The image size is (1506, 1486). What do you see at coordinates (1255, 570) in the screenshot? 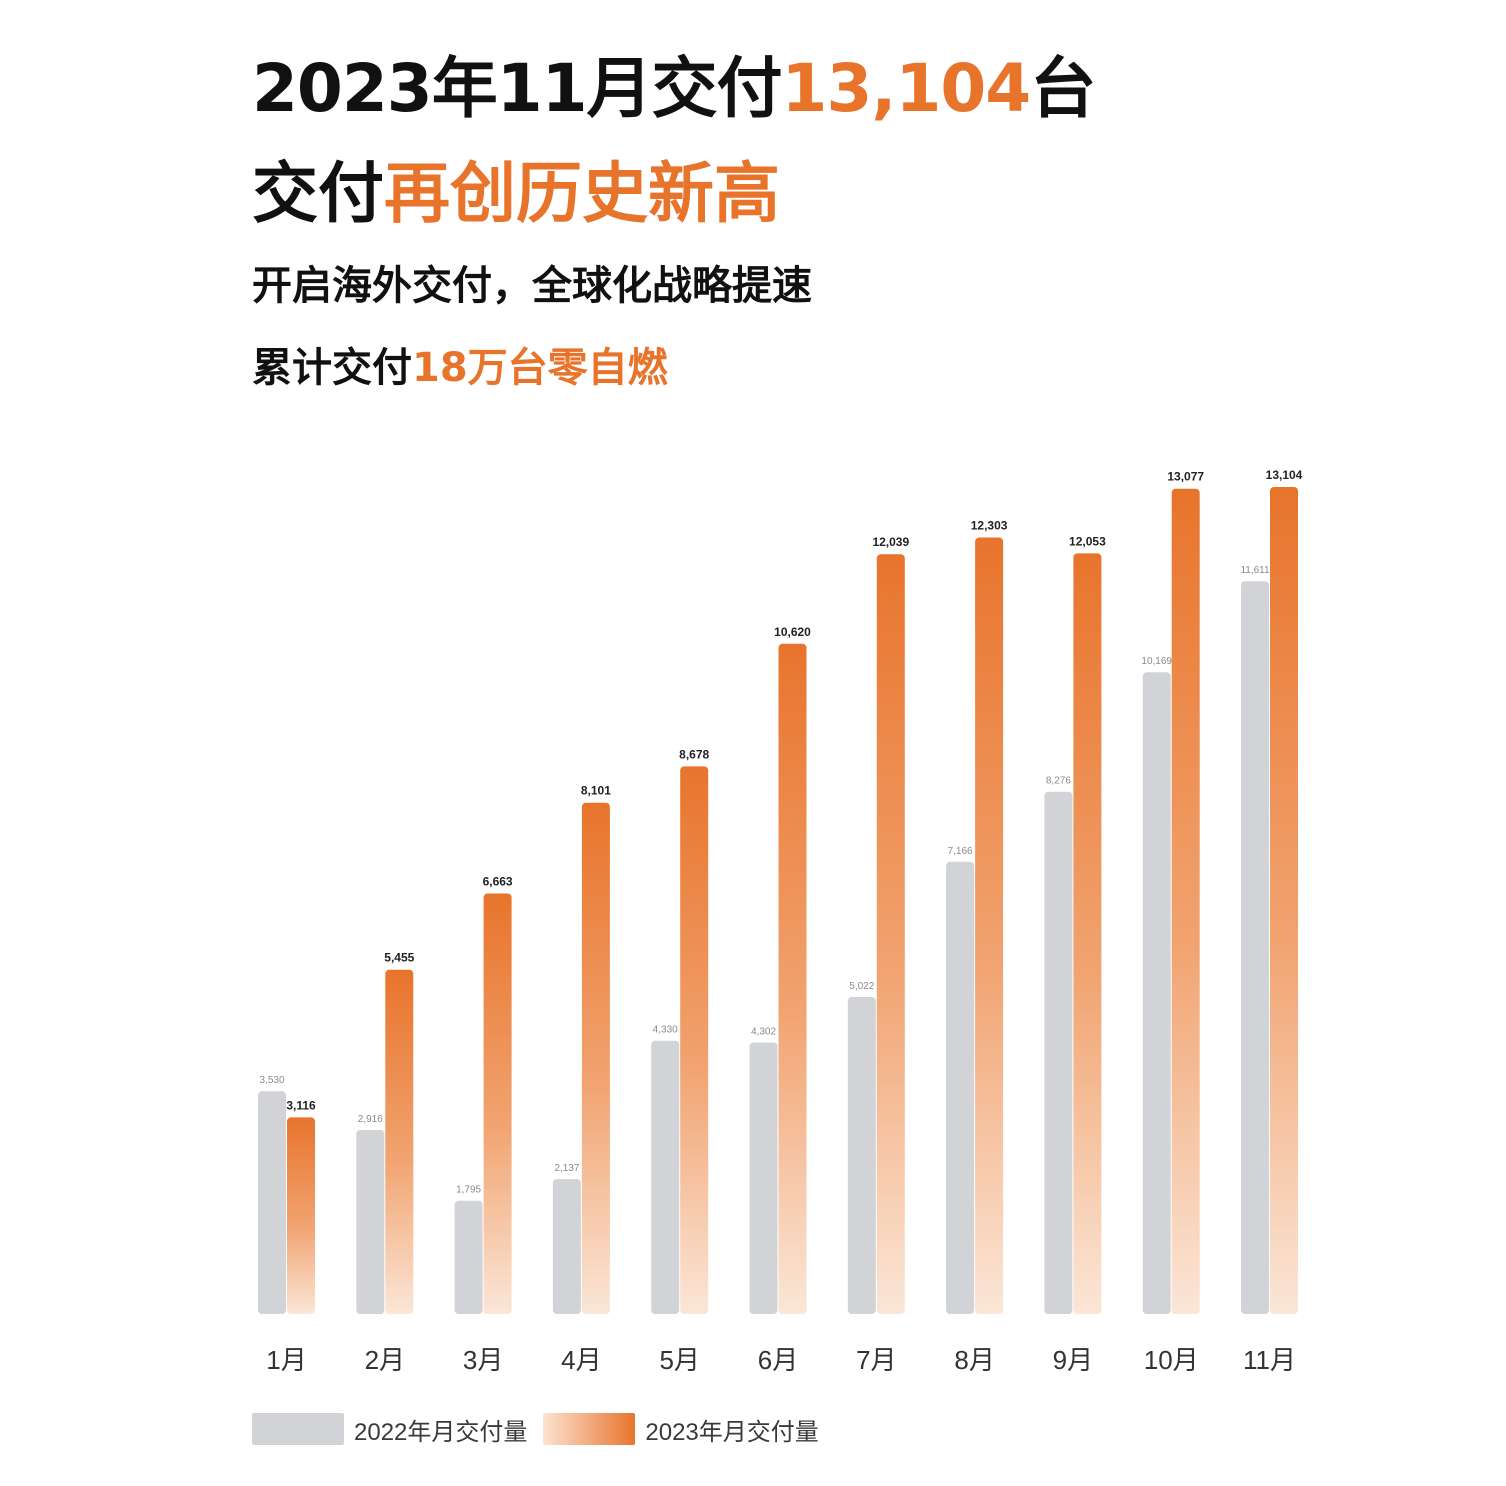
I see `value-label-2022: 11,611` at bounding box center [1255, 570].